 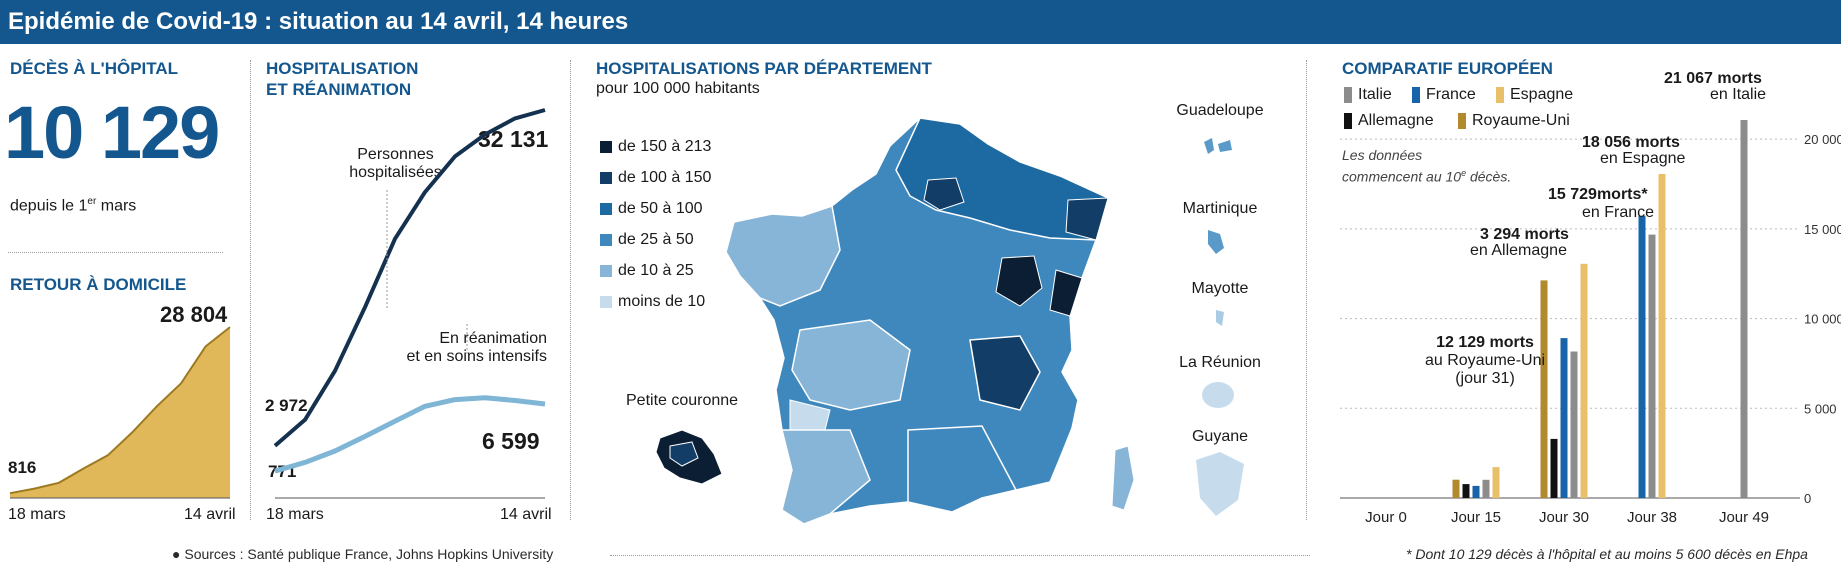 What do you see at coordinates (395, 163) in the screenshot?
I see `hosp-label: Personnes hospitalisées` at bounding box center [395, 163].